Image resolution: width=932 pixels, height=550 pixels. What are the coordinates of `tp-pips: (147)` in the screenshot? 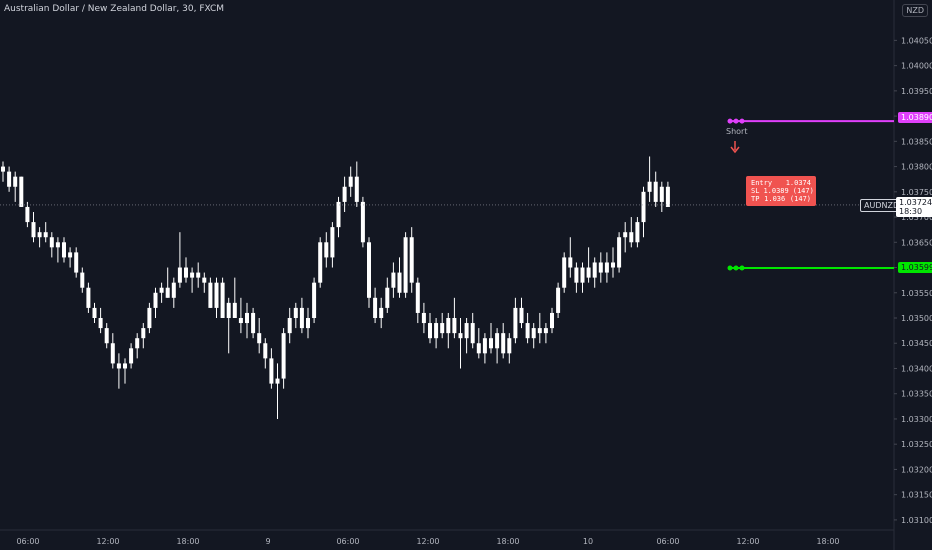 It's located at (800, 199).